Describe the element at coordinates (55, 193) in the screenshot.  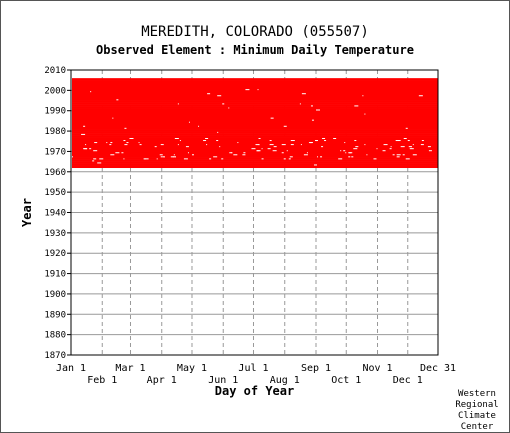
I see `y-tick-label: 1950` at that location.